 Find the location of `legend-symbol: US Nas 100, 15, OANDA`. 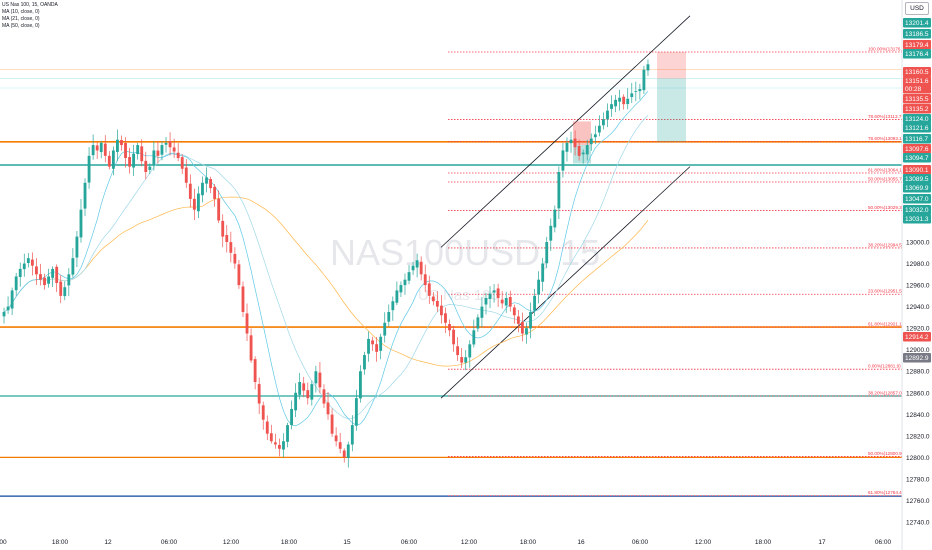

legend-symbol: US Nas 100, 15, OANDA is located at coordinates (30, 5).